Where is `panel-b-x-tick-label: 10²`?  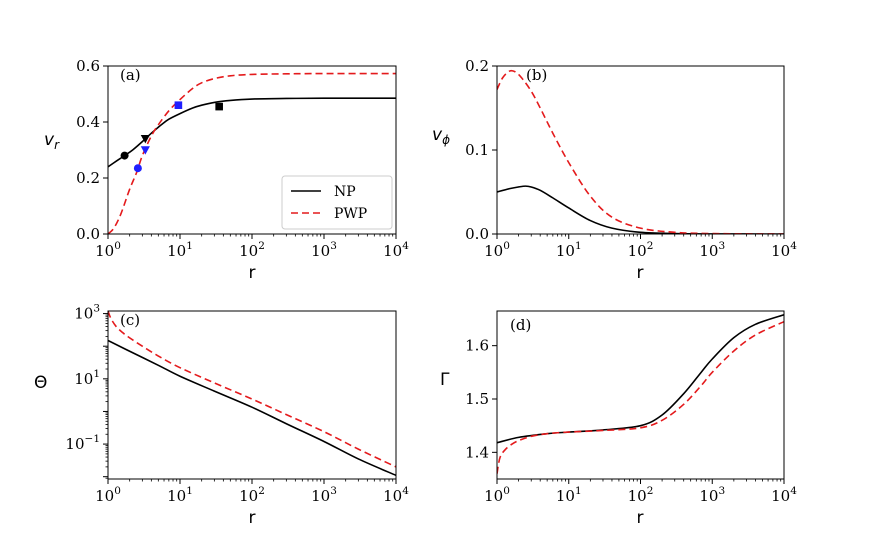 panel-b-x-tick-label: 10² is located at coordinates (641, 250).